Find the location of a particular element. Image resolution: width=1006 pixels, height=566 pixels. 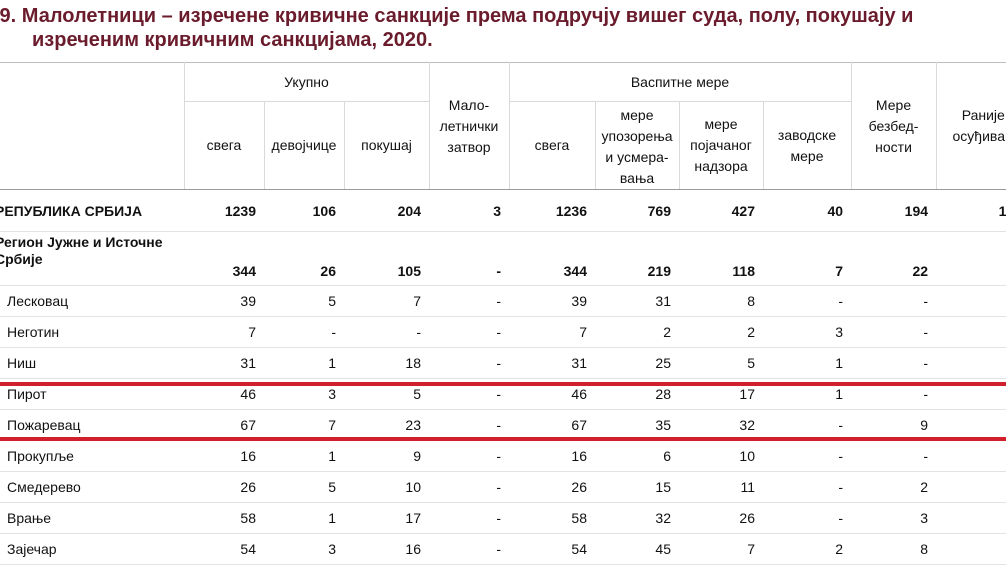

row-label-text: Смедерево is located at coordinates (44, 487).